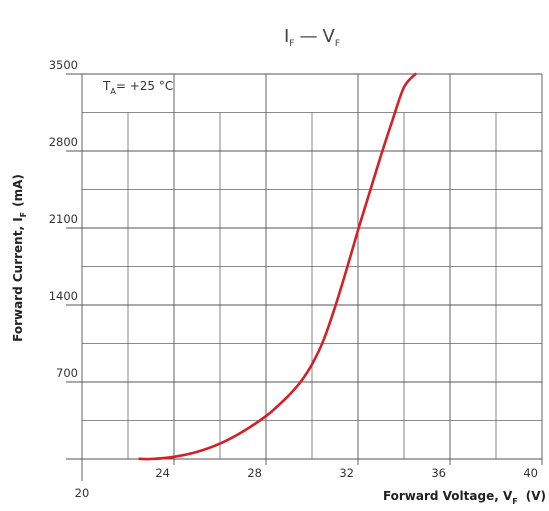 The height and width of the screenshot is (511, 549). Describe the element at coordinates (23, 214) in the screenshot. I see `y-axis-label-subscript: F` at that location.